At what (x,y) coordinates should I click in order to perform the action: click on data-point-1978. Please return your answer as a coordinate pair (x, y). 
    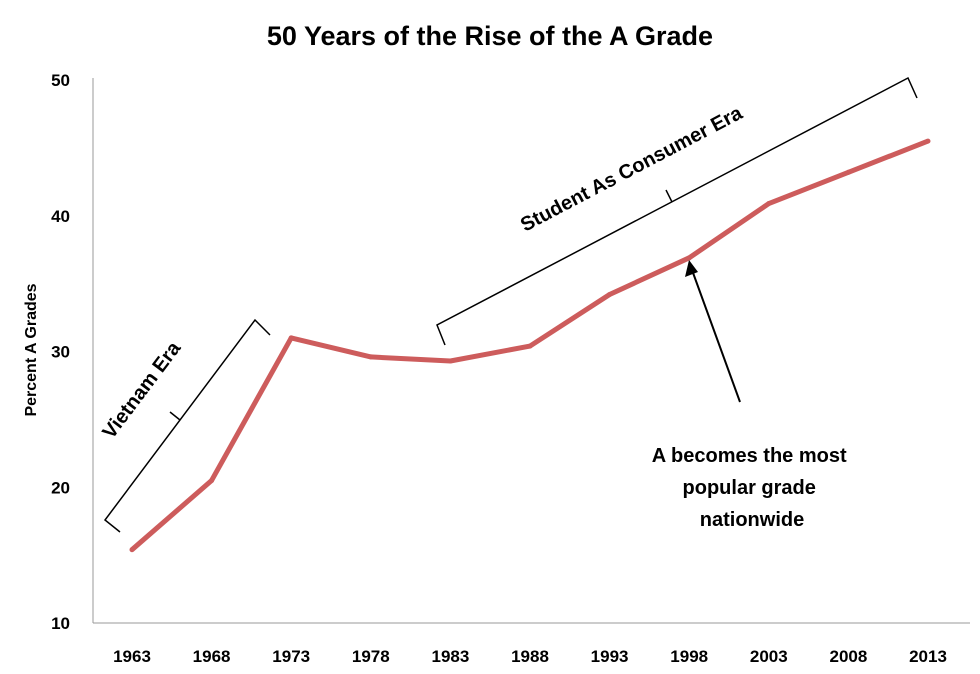
    Looking at the image, I should click on (371, 357).